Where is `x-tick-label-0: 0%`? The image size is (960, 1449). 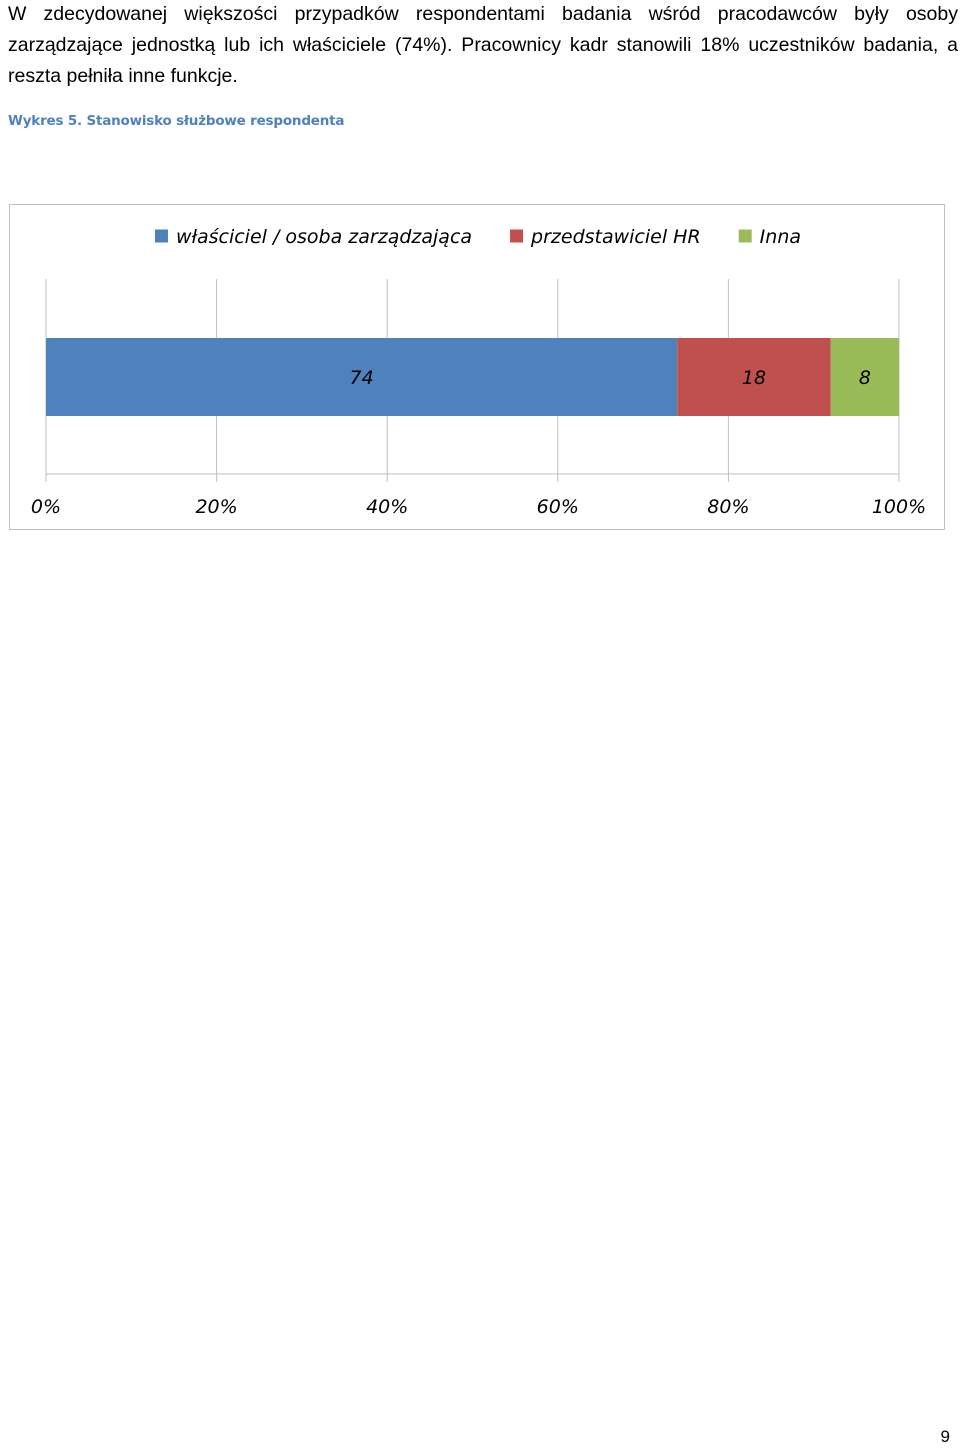
x-tick-label-0: 0% is located at coordinates (46, 507).